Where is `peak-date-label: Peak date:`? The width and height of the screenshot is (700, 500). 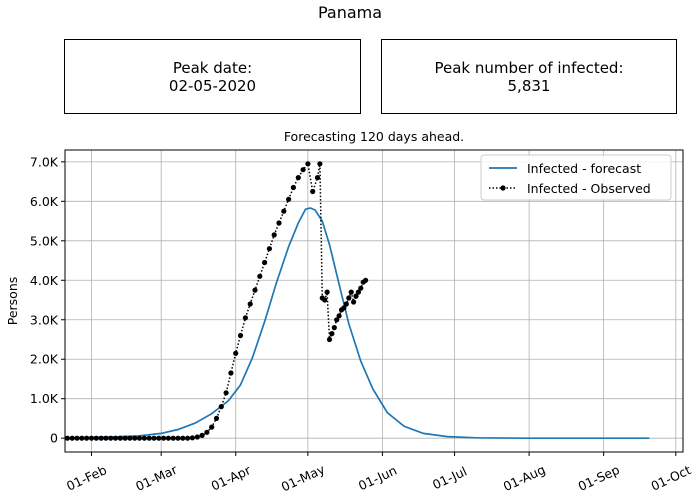 peak-date-label: Peak date: is located at coordinates (212, 67).